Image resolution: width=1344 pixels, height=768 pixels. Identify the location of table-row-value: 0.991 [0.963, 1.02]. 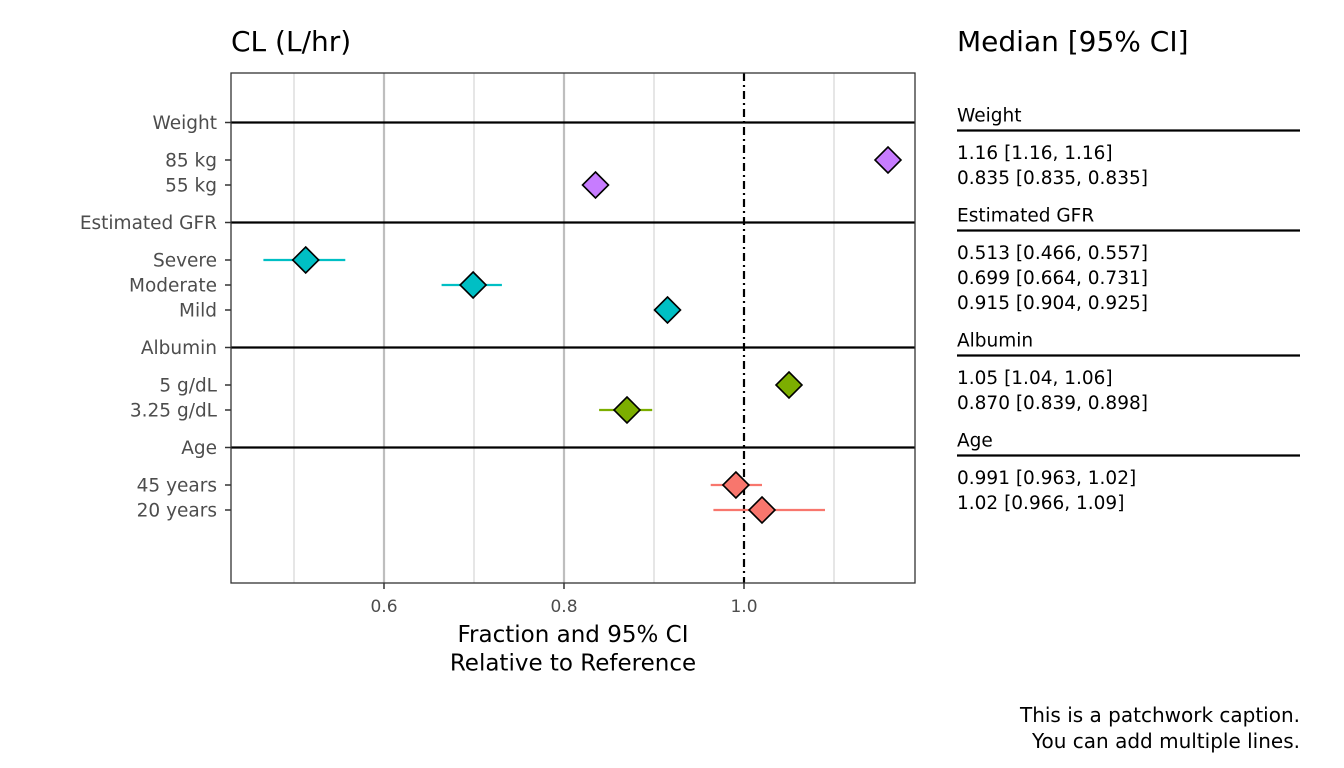
(1046, 478).